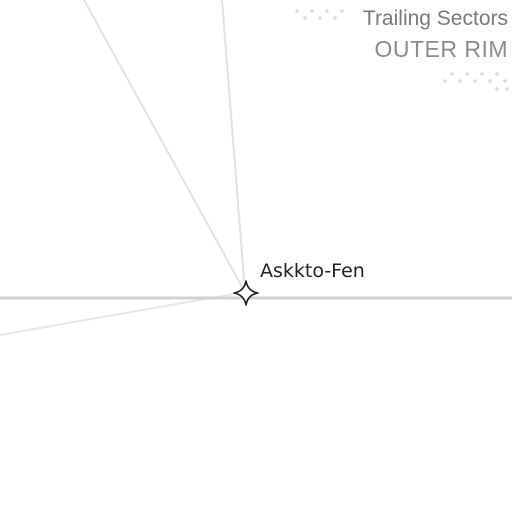  What do you see at coordinates (435, 18) in the screenshot?
I see `region-name: Trailing Sectors` at bounding box center [435, 18].